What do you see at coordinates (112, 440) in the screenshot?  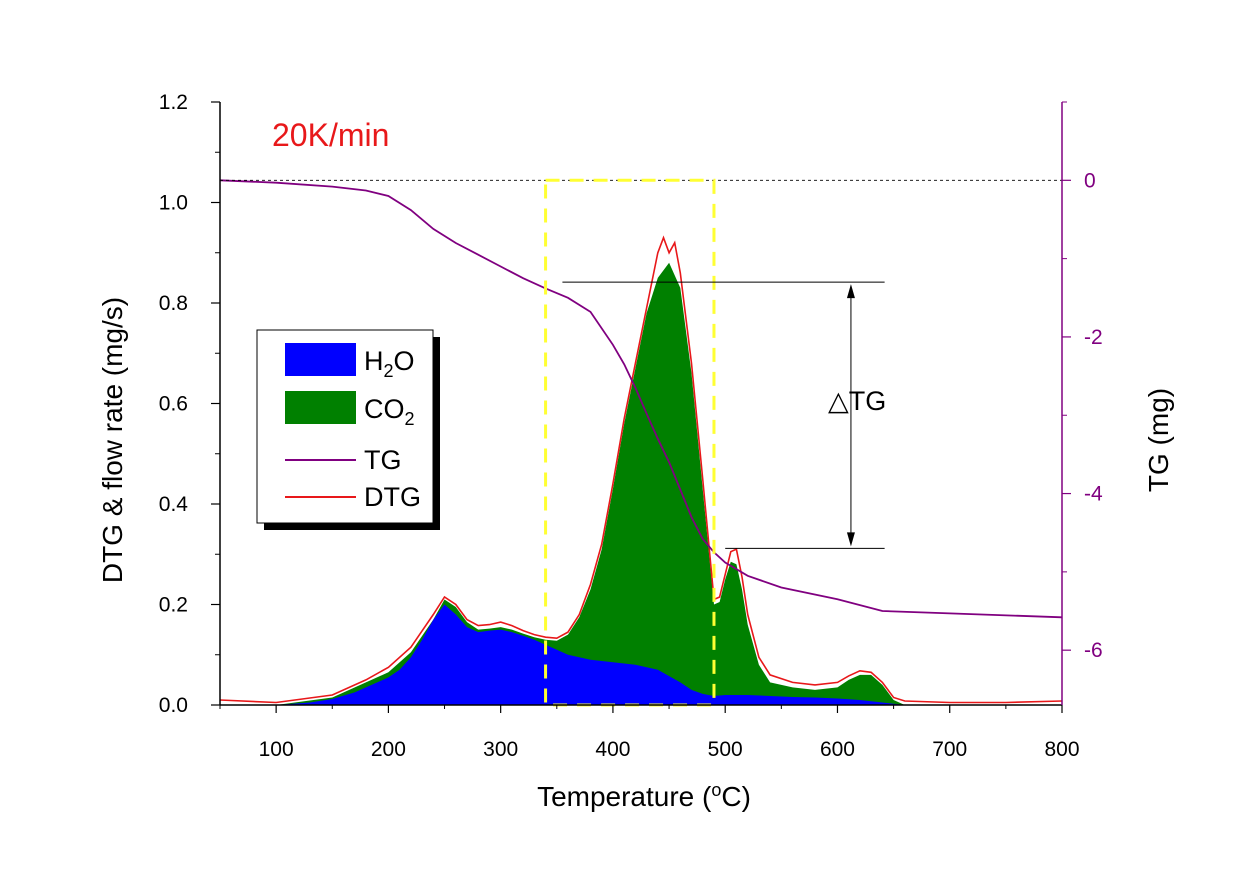 I see `y-axis-title: DTG & flow rate (mg/s)` at bounding box center [112, 440].